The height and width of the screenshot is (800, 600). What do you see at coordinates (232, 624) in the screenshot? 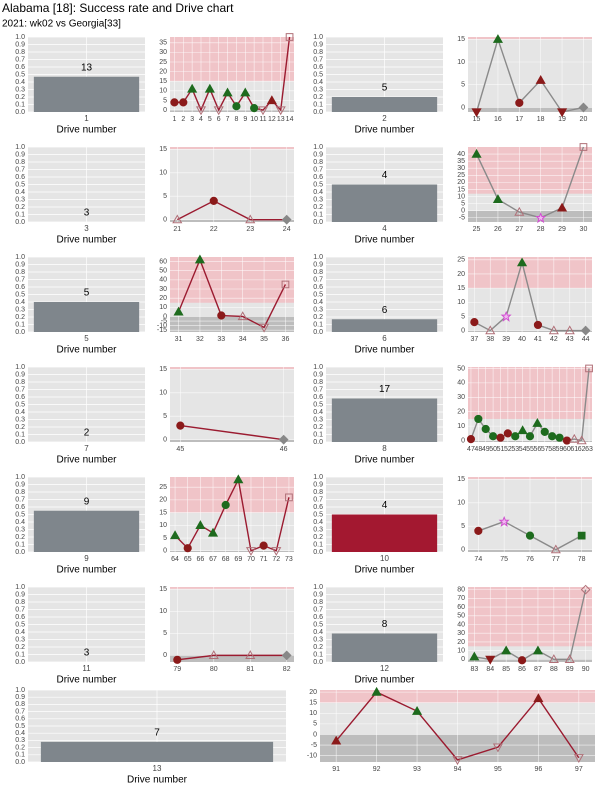
I see `panel` at bounding box center [232, 624].